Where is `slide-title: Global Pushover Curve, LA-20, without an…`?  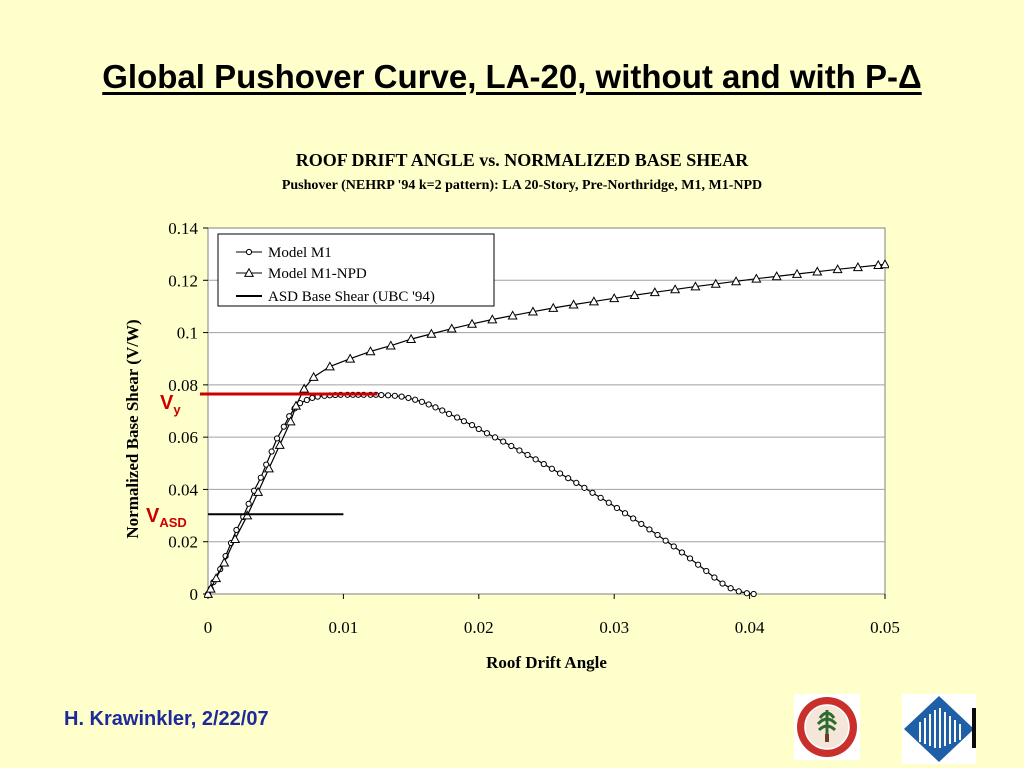
slide-title: Global Pushover Curve, LA-20, without an… is located at coordinates (512, 76).